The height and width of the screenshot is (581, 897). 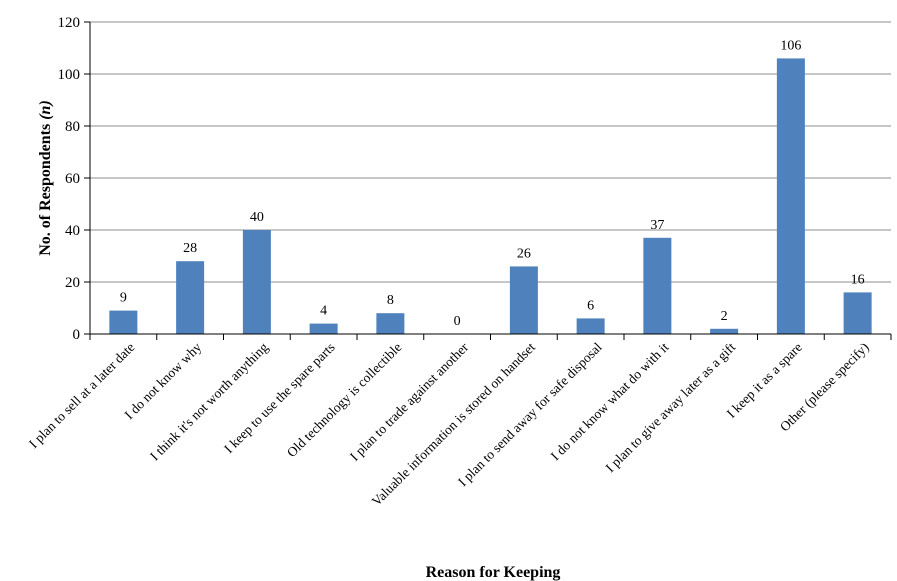 I want to click on y-tick-label: 100, so click(x=69, y=75).